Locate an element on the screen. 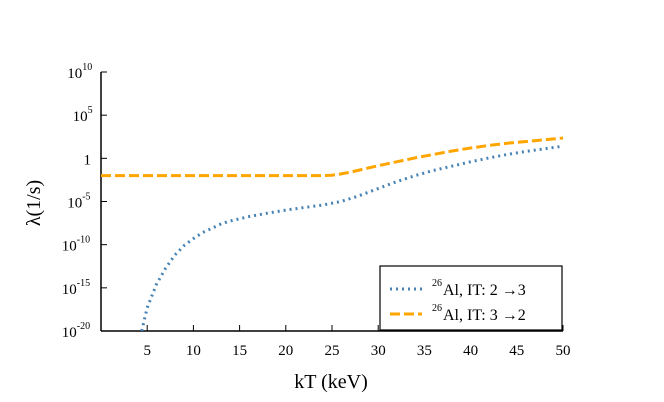 This screenshot has width=664, height=402. x-tick-label: 45 is located at coordinates (516, 351).